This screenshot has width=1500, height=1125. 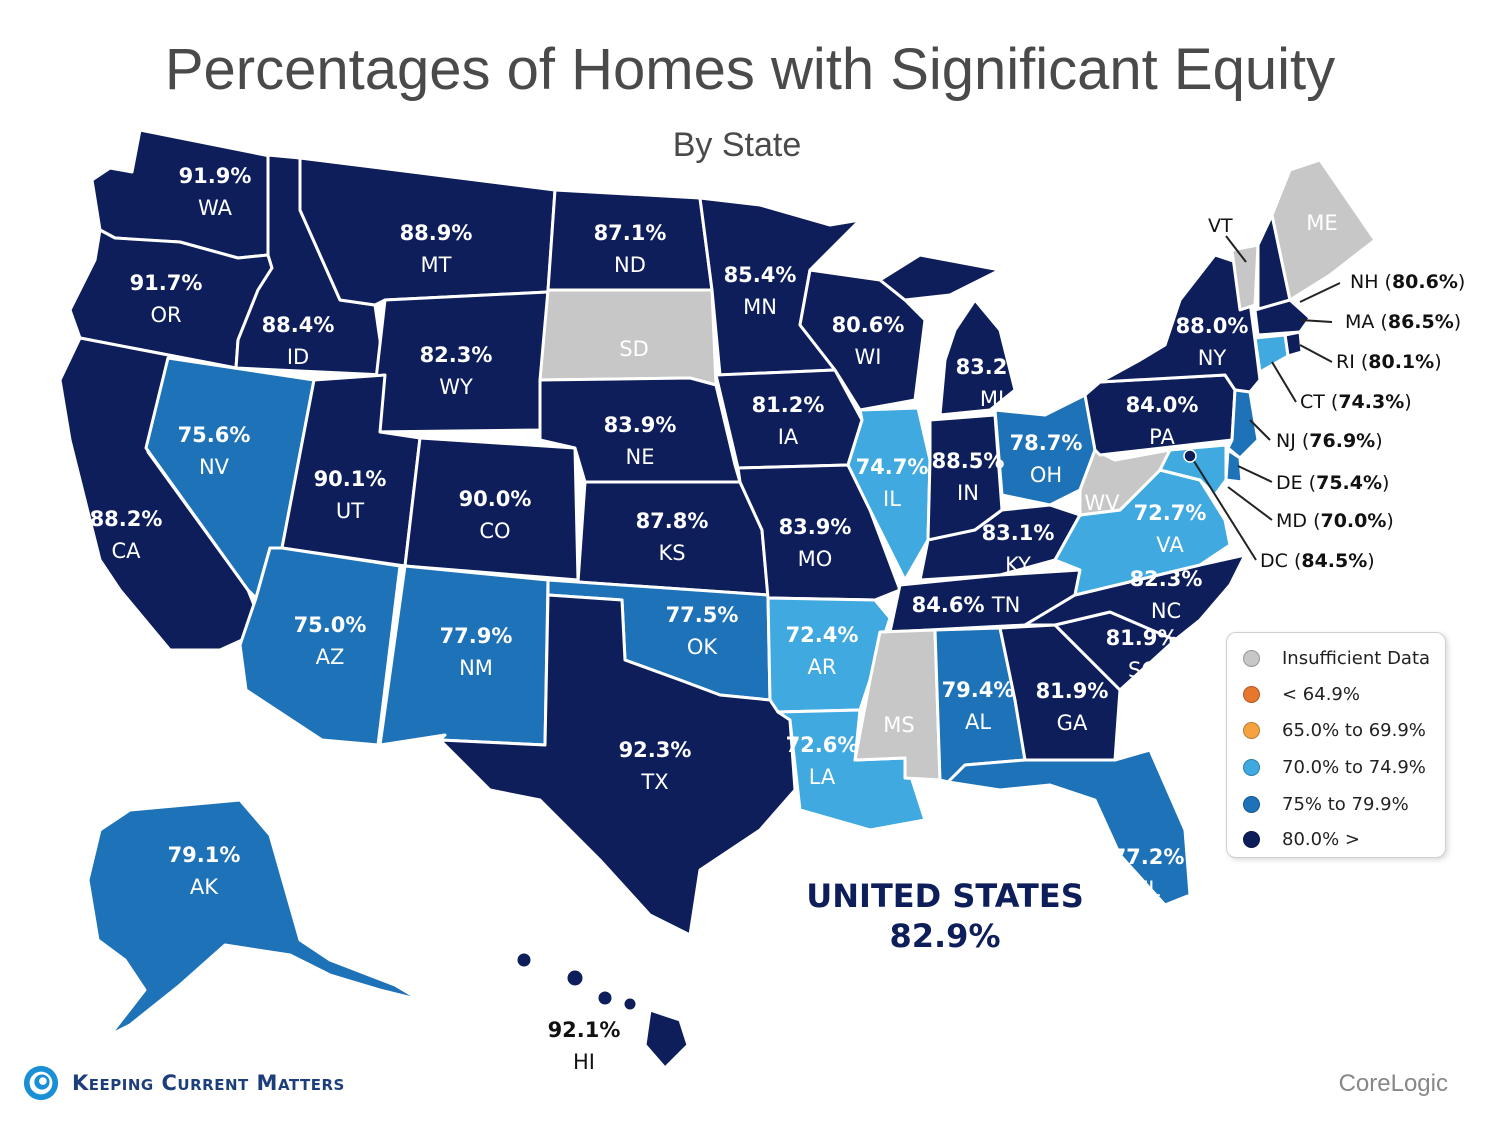 I want to click on pct-ky: 83.1%, so click(x=1018, y=533).